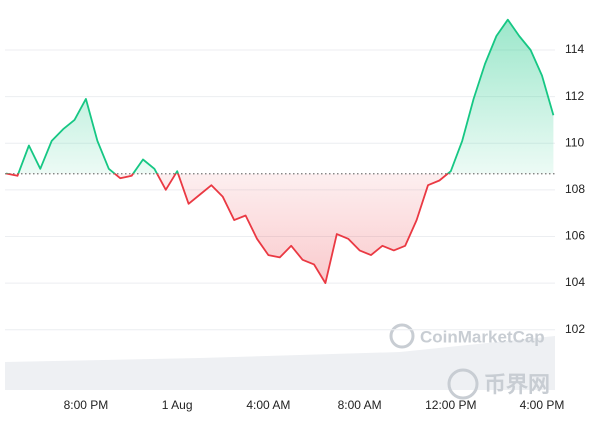  Describe the element at coordinates (450, 405) in the screenshot. I see `x-tick-label: 12:00 PM` at that location.